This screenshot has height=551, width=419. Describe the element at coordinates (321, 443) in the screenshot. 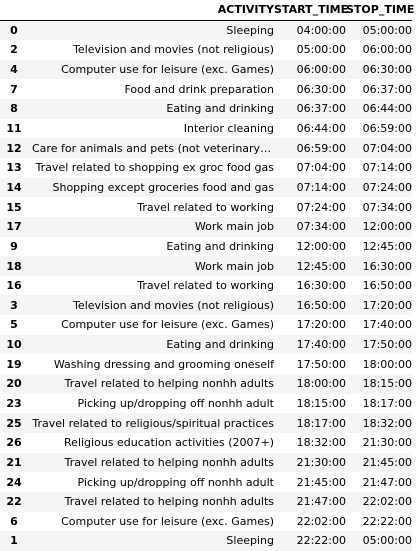

I see `start-time-cell: 18:32:00` at that location.